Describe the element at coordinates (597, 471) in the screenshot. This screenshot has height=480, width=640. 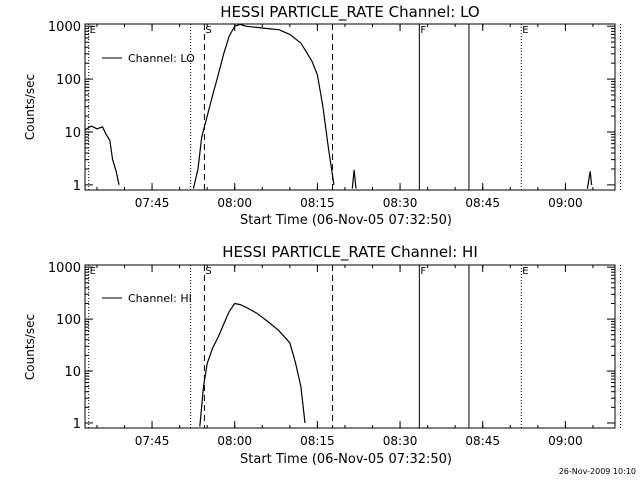
I see `footer-timestamp: 26-Nov-2009 10:10` at that location.